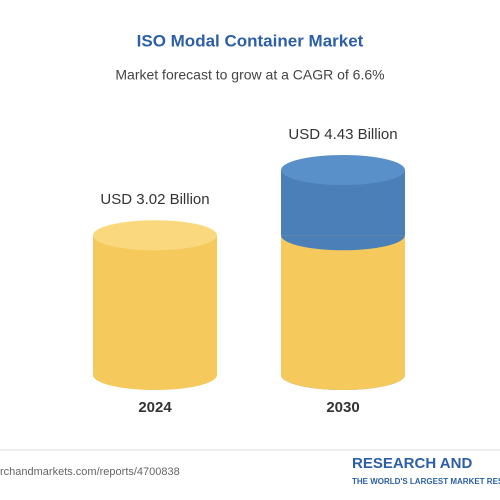 This screenshot has height=500, width=500. I want to click on logo: RESEARCH AND, so click(412, 463).